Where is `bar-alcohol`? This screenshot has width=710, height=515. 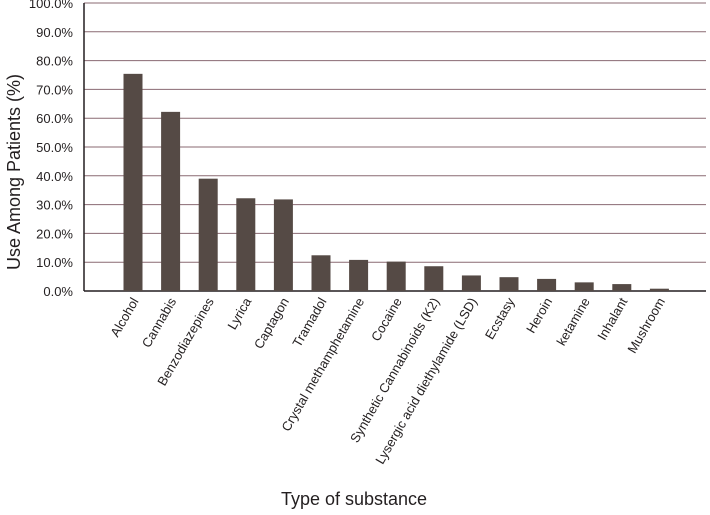
bar-alcohol is located at coordinates (133, 182).